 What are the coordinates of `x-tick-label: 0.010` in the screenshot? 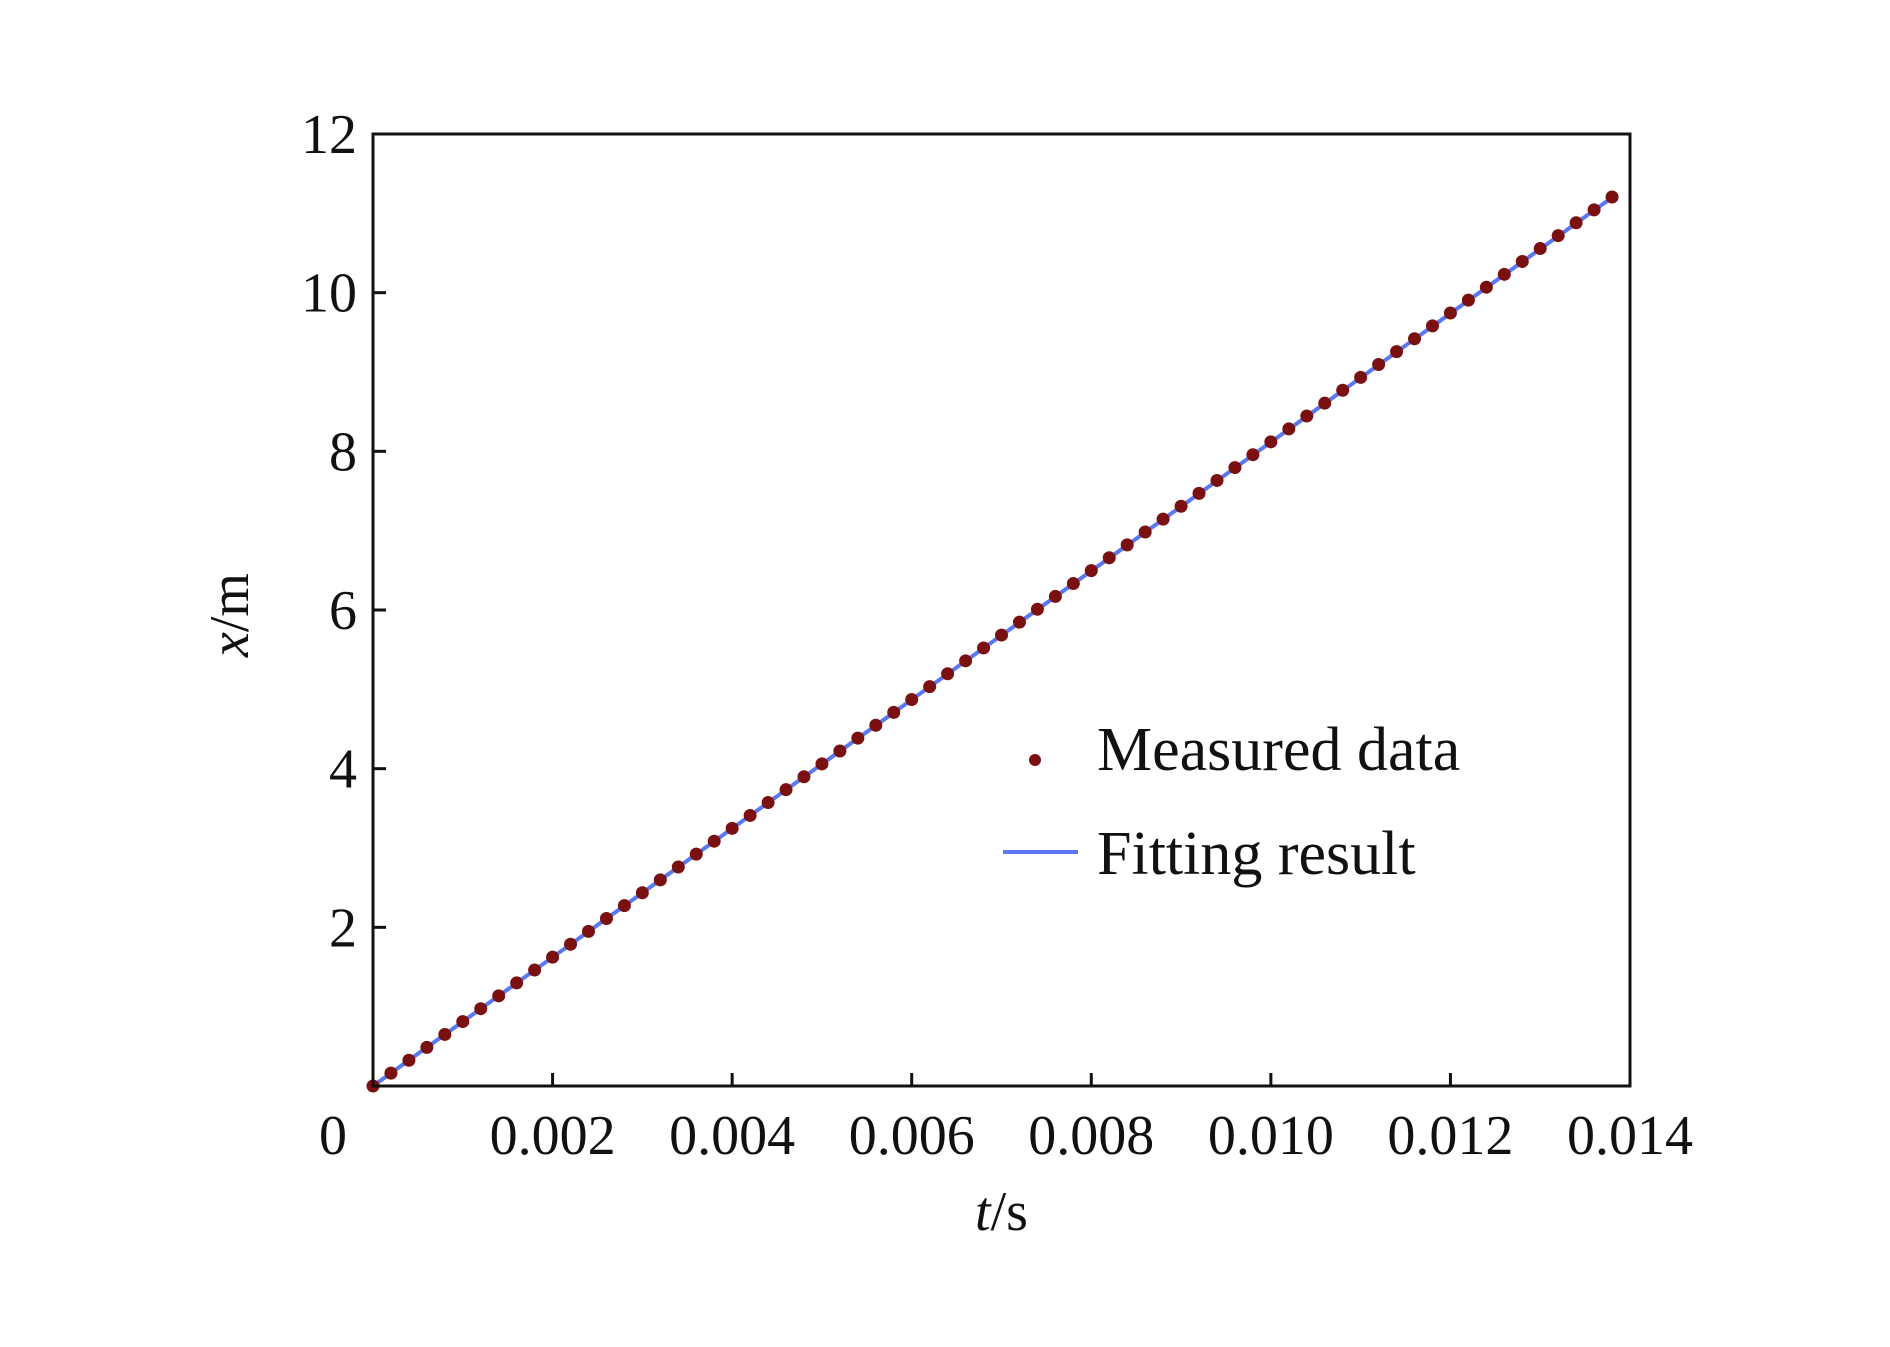 It's located at (1271, 1136).